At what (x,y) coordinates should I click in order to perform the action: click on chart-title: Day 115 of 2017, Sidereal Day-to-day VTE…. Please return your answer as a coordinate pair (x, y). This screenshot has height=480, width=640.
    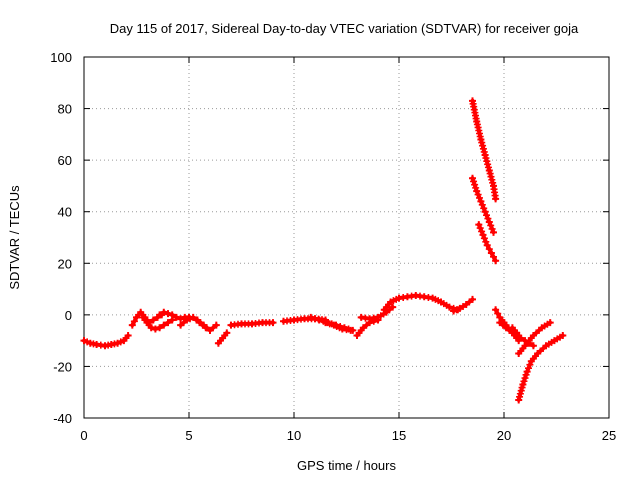
    Looking at the image, I should click on (344, 28).